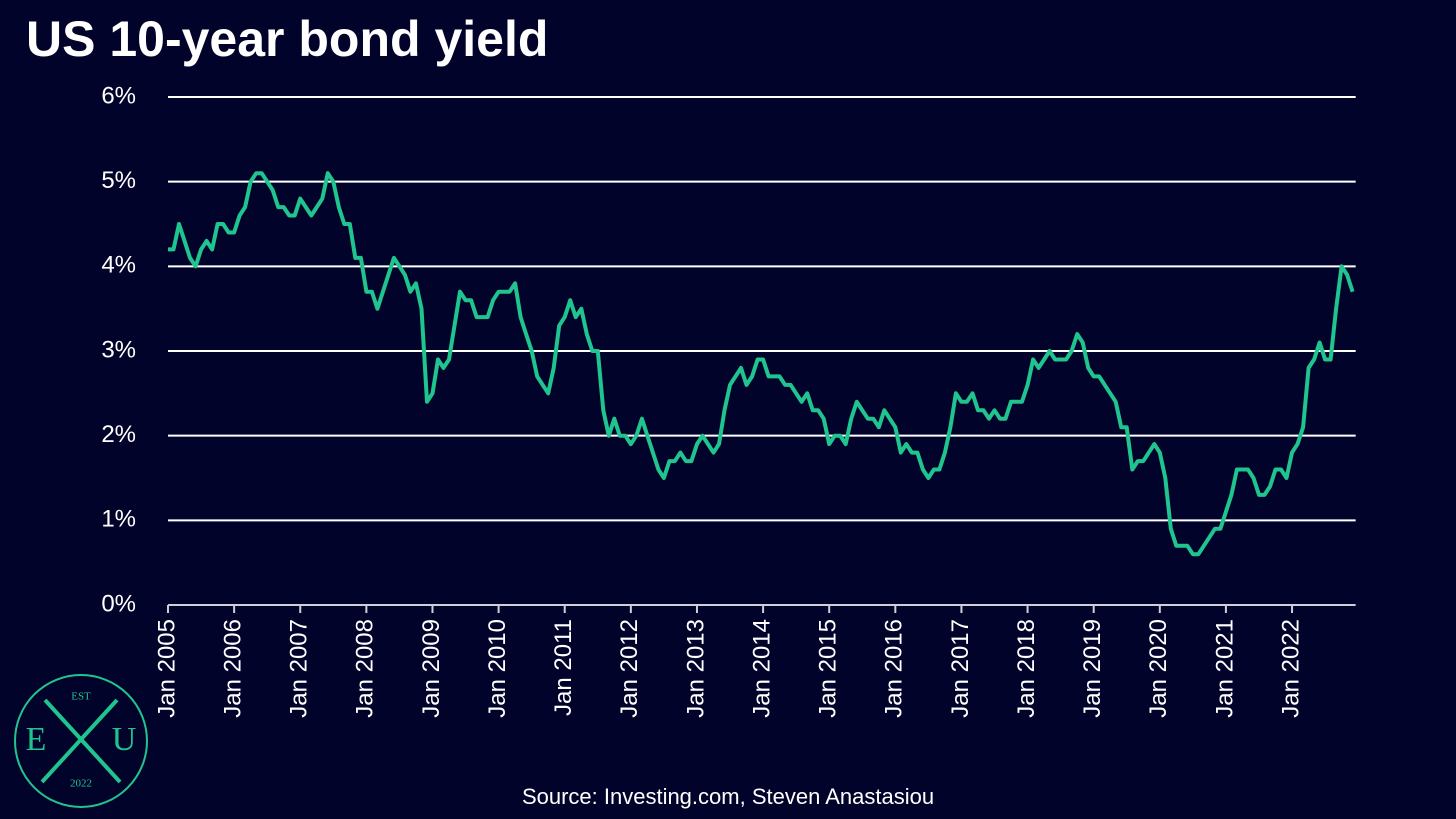 This screenshot has height=819, width=1456. I want to click on source: Source: Investing.com, Steven Anastasiou, so click(728, 796).